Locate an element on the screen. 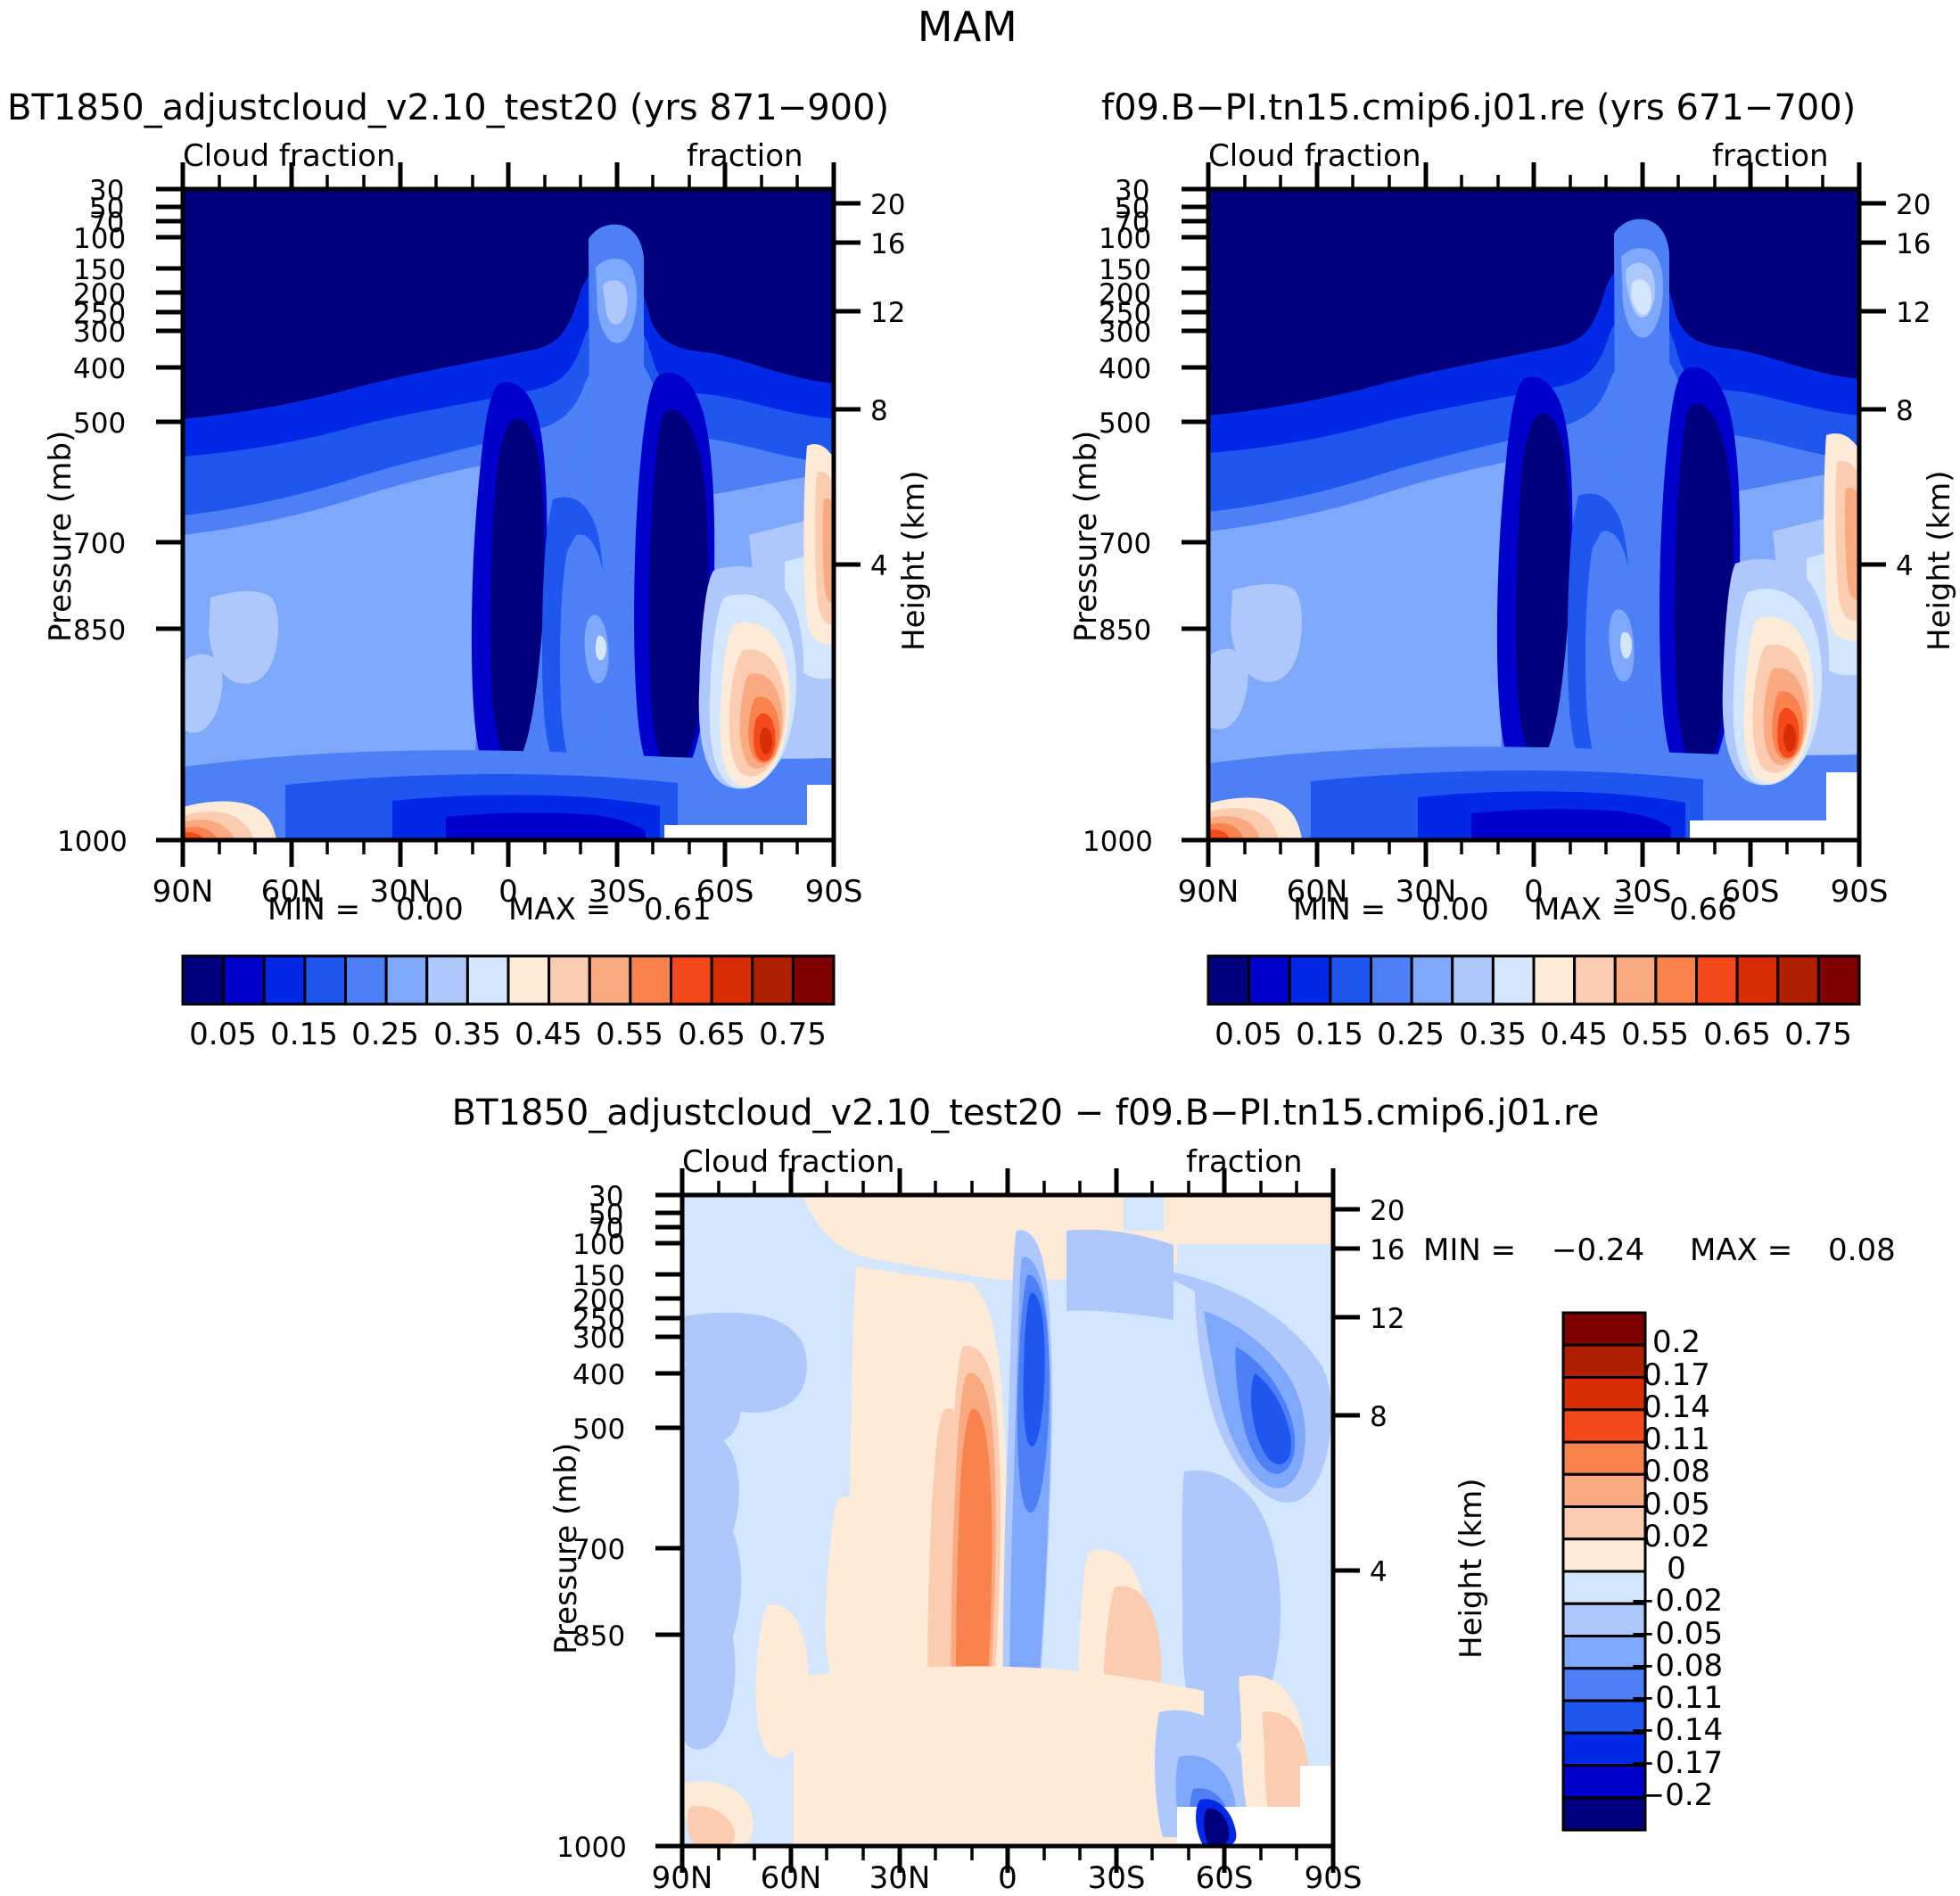 This screenshot has height=1896, width=1960. panel-difference-variable-label: Cloud fraction is located at coordinates (789, 1162).